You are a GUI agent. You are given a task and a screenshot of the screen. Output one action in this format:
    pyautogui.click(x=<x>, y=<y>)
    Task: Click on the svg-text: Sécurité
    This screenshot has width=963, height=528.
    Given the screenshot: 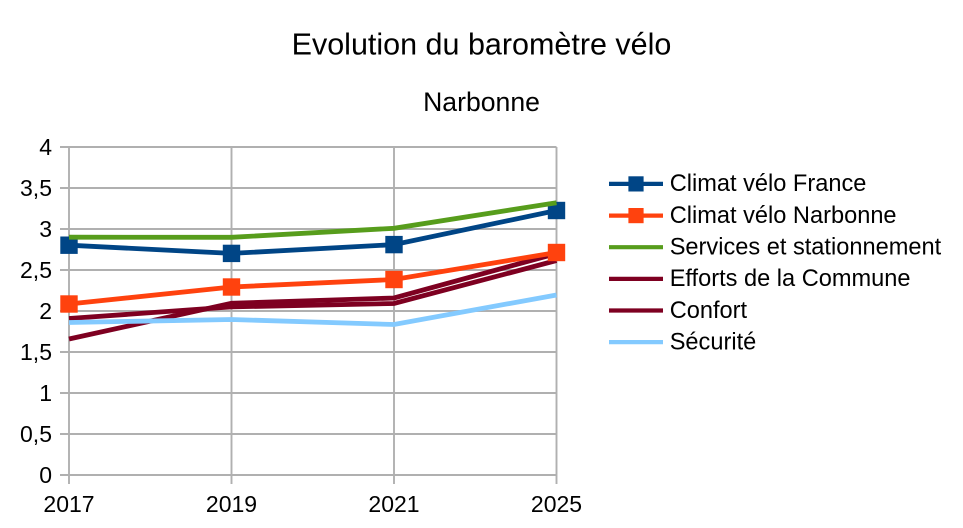 What is the action you would take?
    pyautogui.click(x=713, y=342)
    